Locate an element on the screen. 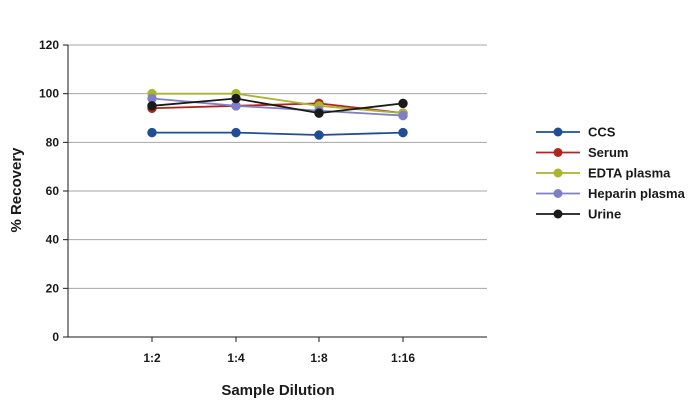 This screenshot has width=694, height=405. series-urine is located at coordinates (277, 105).